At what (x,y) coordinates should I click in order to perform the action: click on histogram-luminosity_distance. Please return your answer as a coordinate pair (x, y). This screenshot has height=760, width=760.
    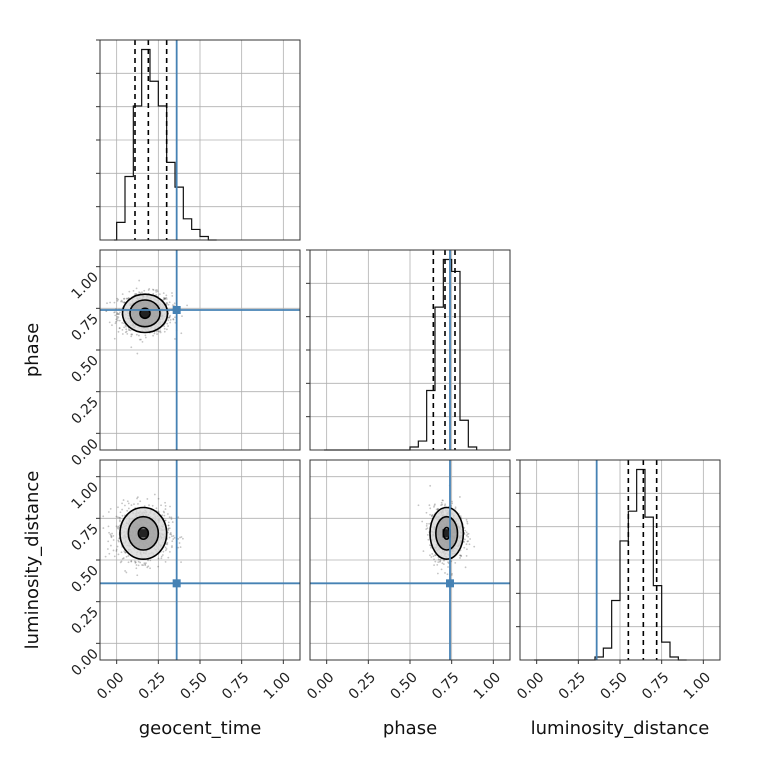
    Looking at the image, I should click on (610, 564).